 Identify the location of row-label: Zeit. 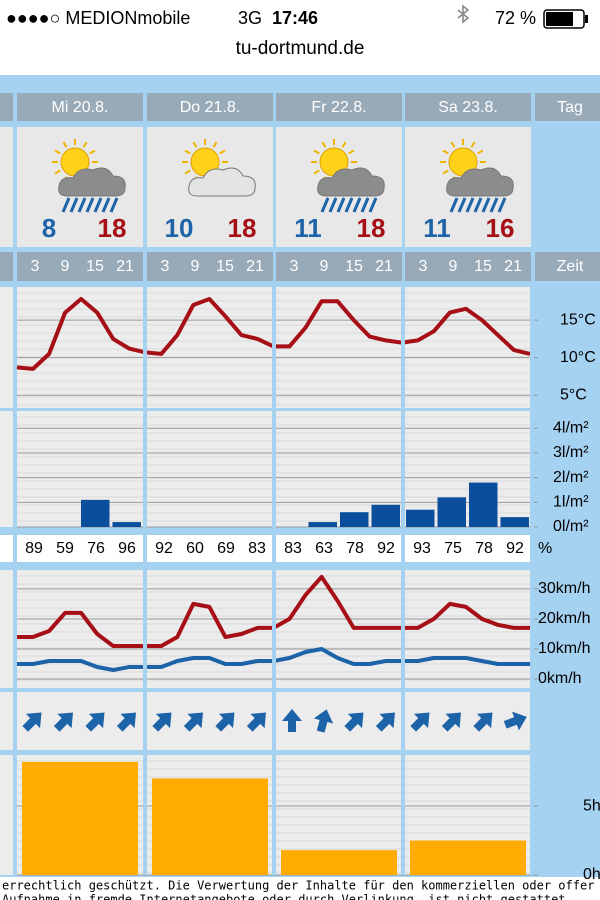
(570, 266).